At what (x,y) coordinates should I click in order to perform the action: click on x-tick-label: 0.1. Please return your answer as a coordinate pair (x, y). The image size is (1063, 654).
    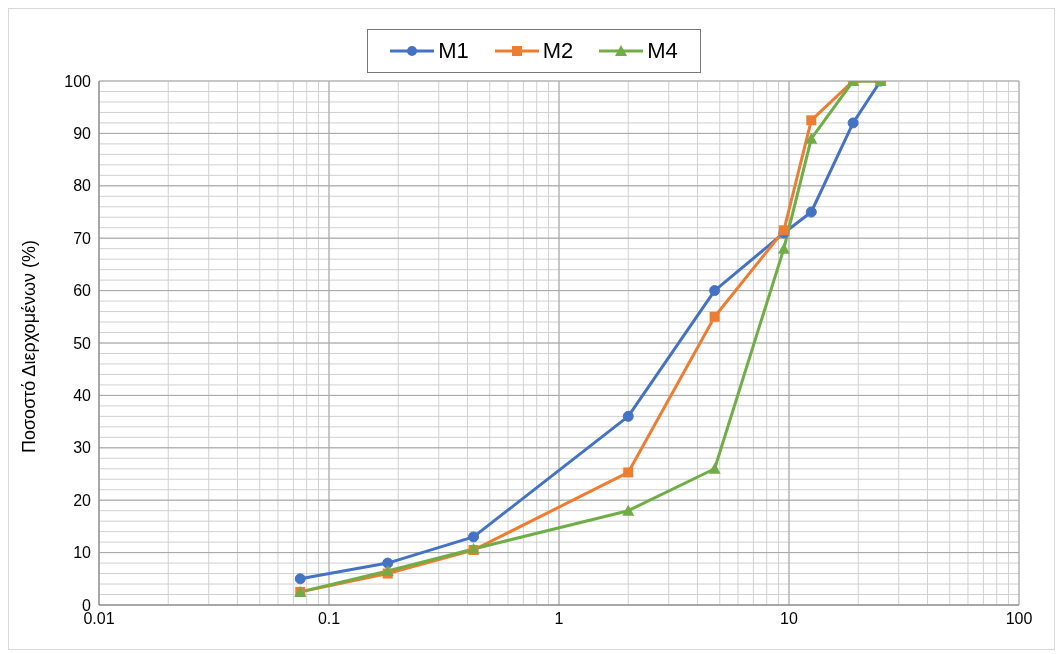
    Looking at the image, I should click on (329, 619).